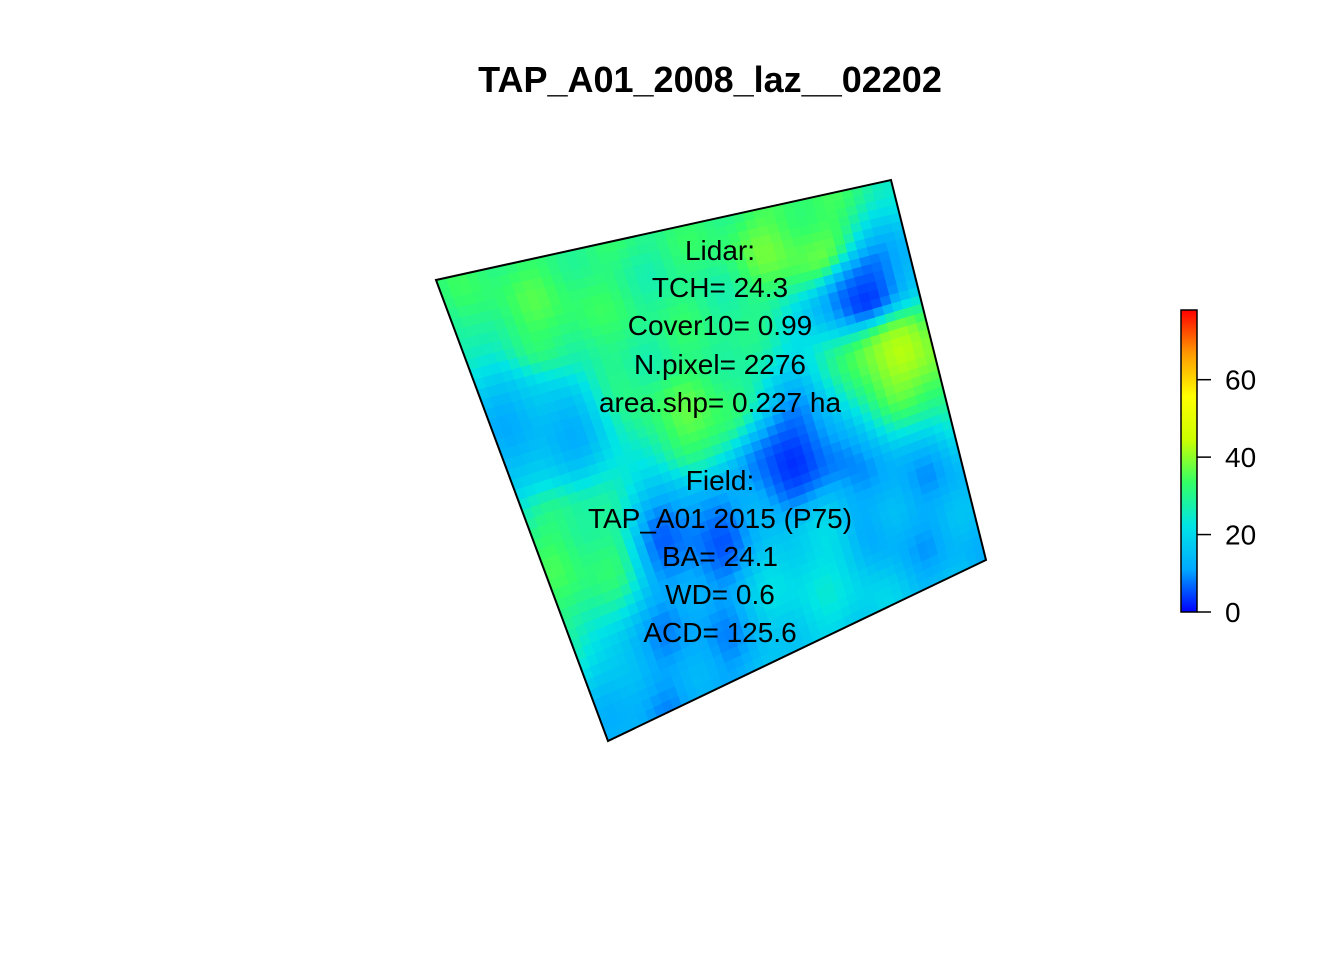 This screenshot has width=1344, height=960. I want to click on colorbar-tick-label: 0, so click(1233, 612).